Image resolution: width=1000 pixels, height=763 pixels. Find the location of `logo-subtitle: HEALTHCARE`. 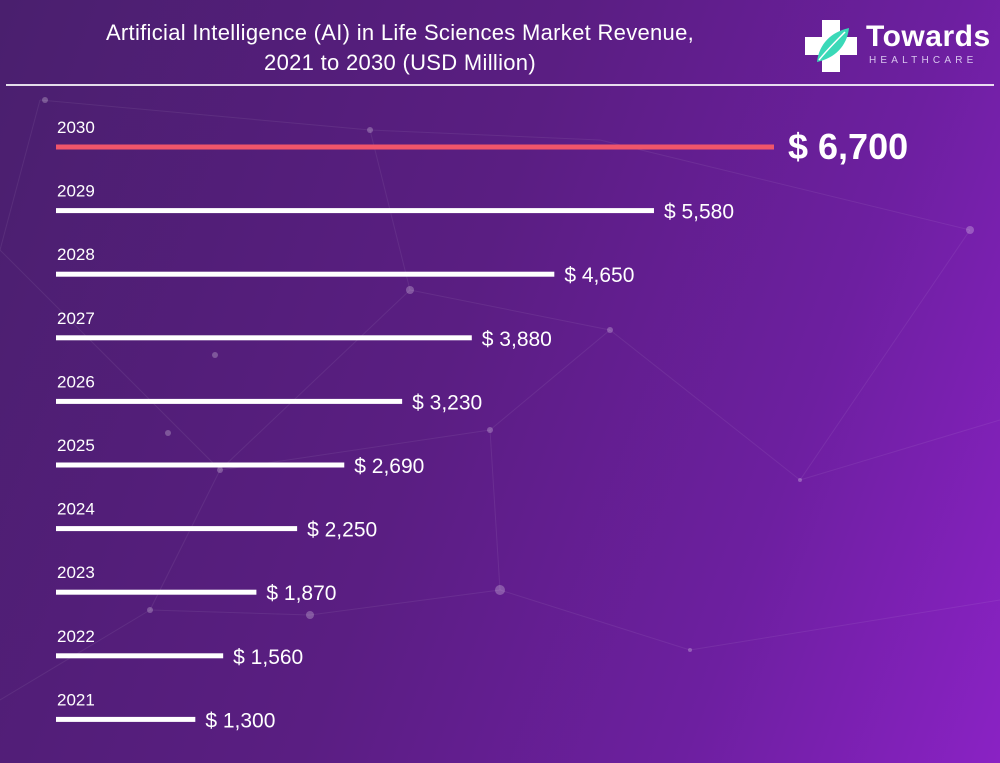

logo-subtitle: HEALTHCARE is located at coordinates (923, 60).